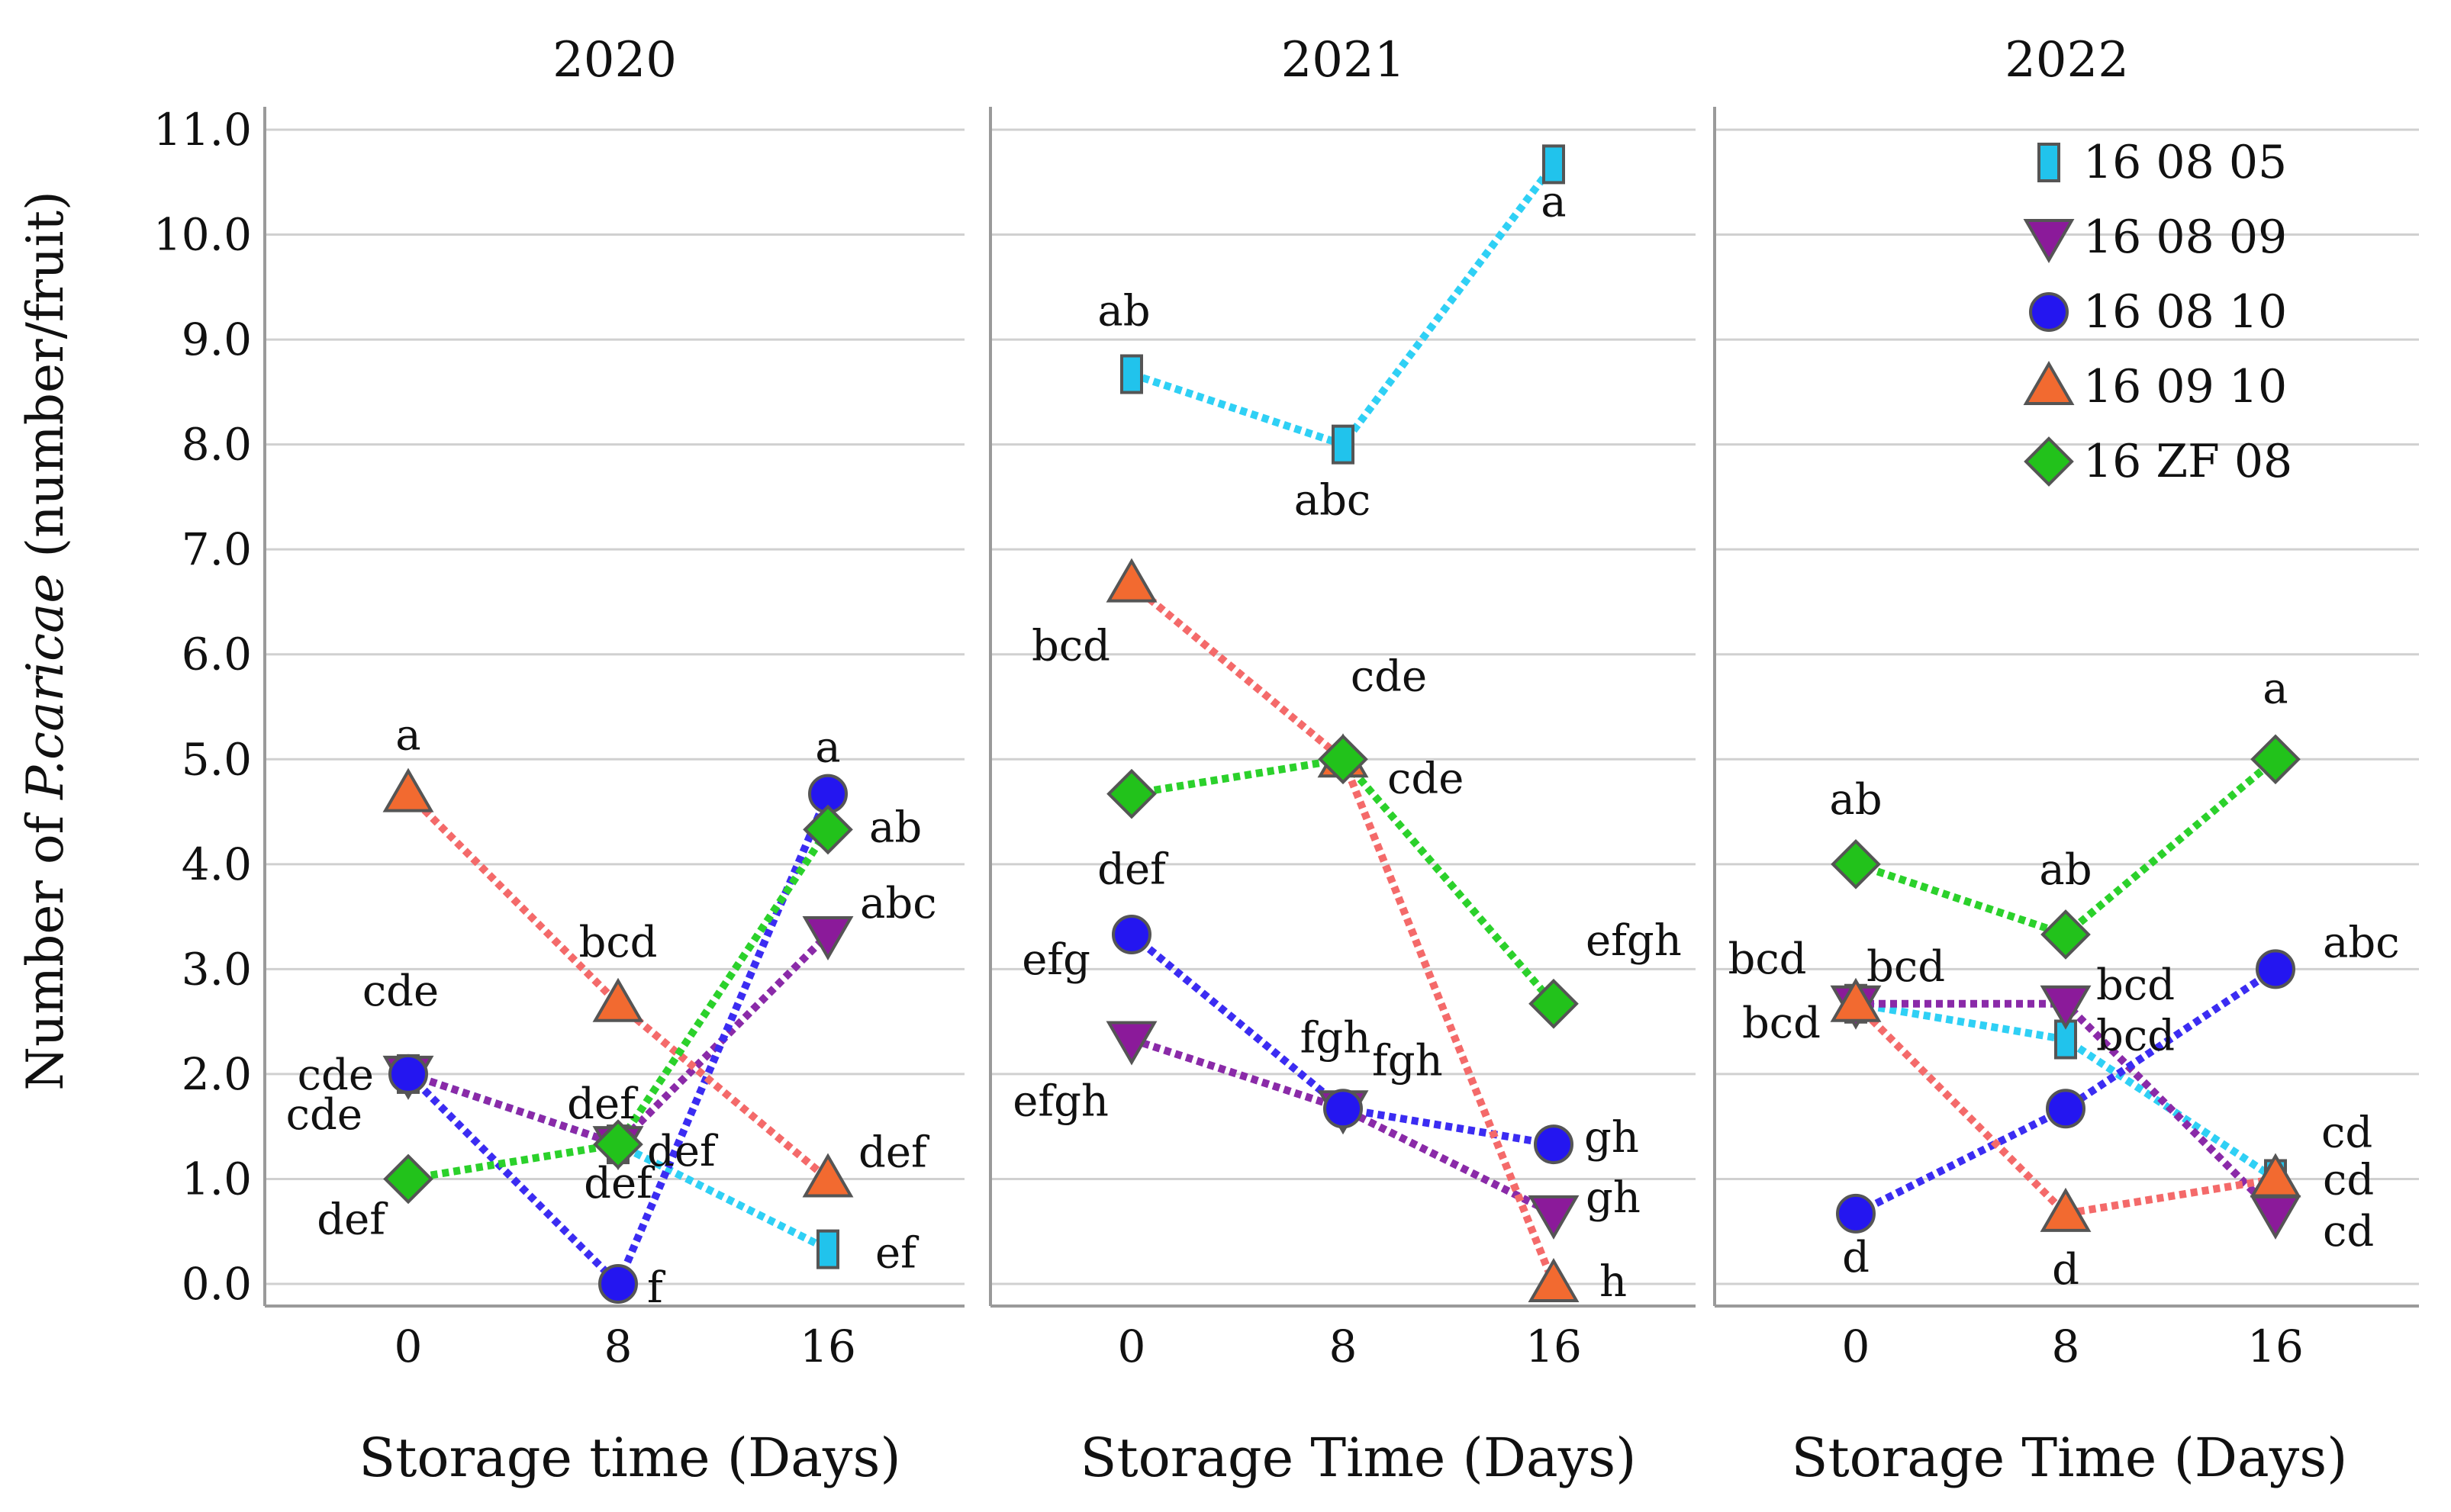  Describe the element at coordinates (217, 864) in the screenshot. I see `y-tick-label: 4.0` at that location.